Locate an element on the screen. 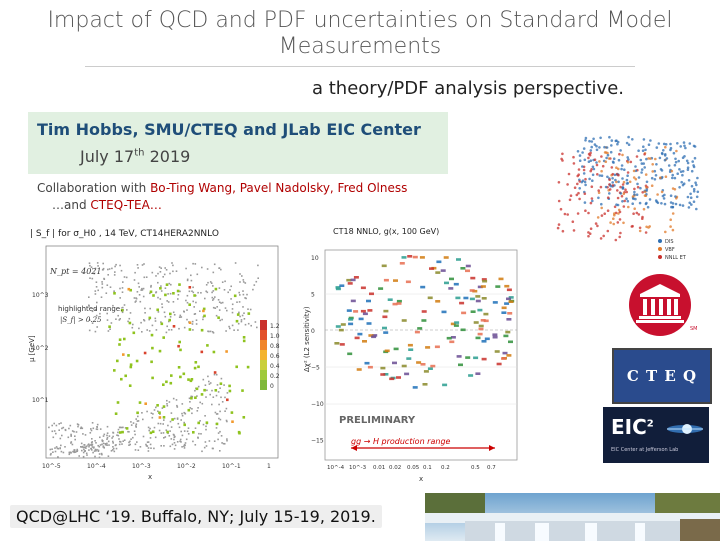  right-xtick-label: 10^-4 is located at coordinates (336, 468).